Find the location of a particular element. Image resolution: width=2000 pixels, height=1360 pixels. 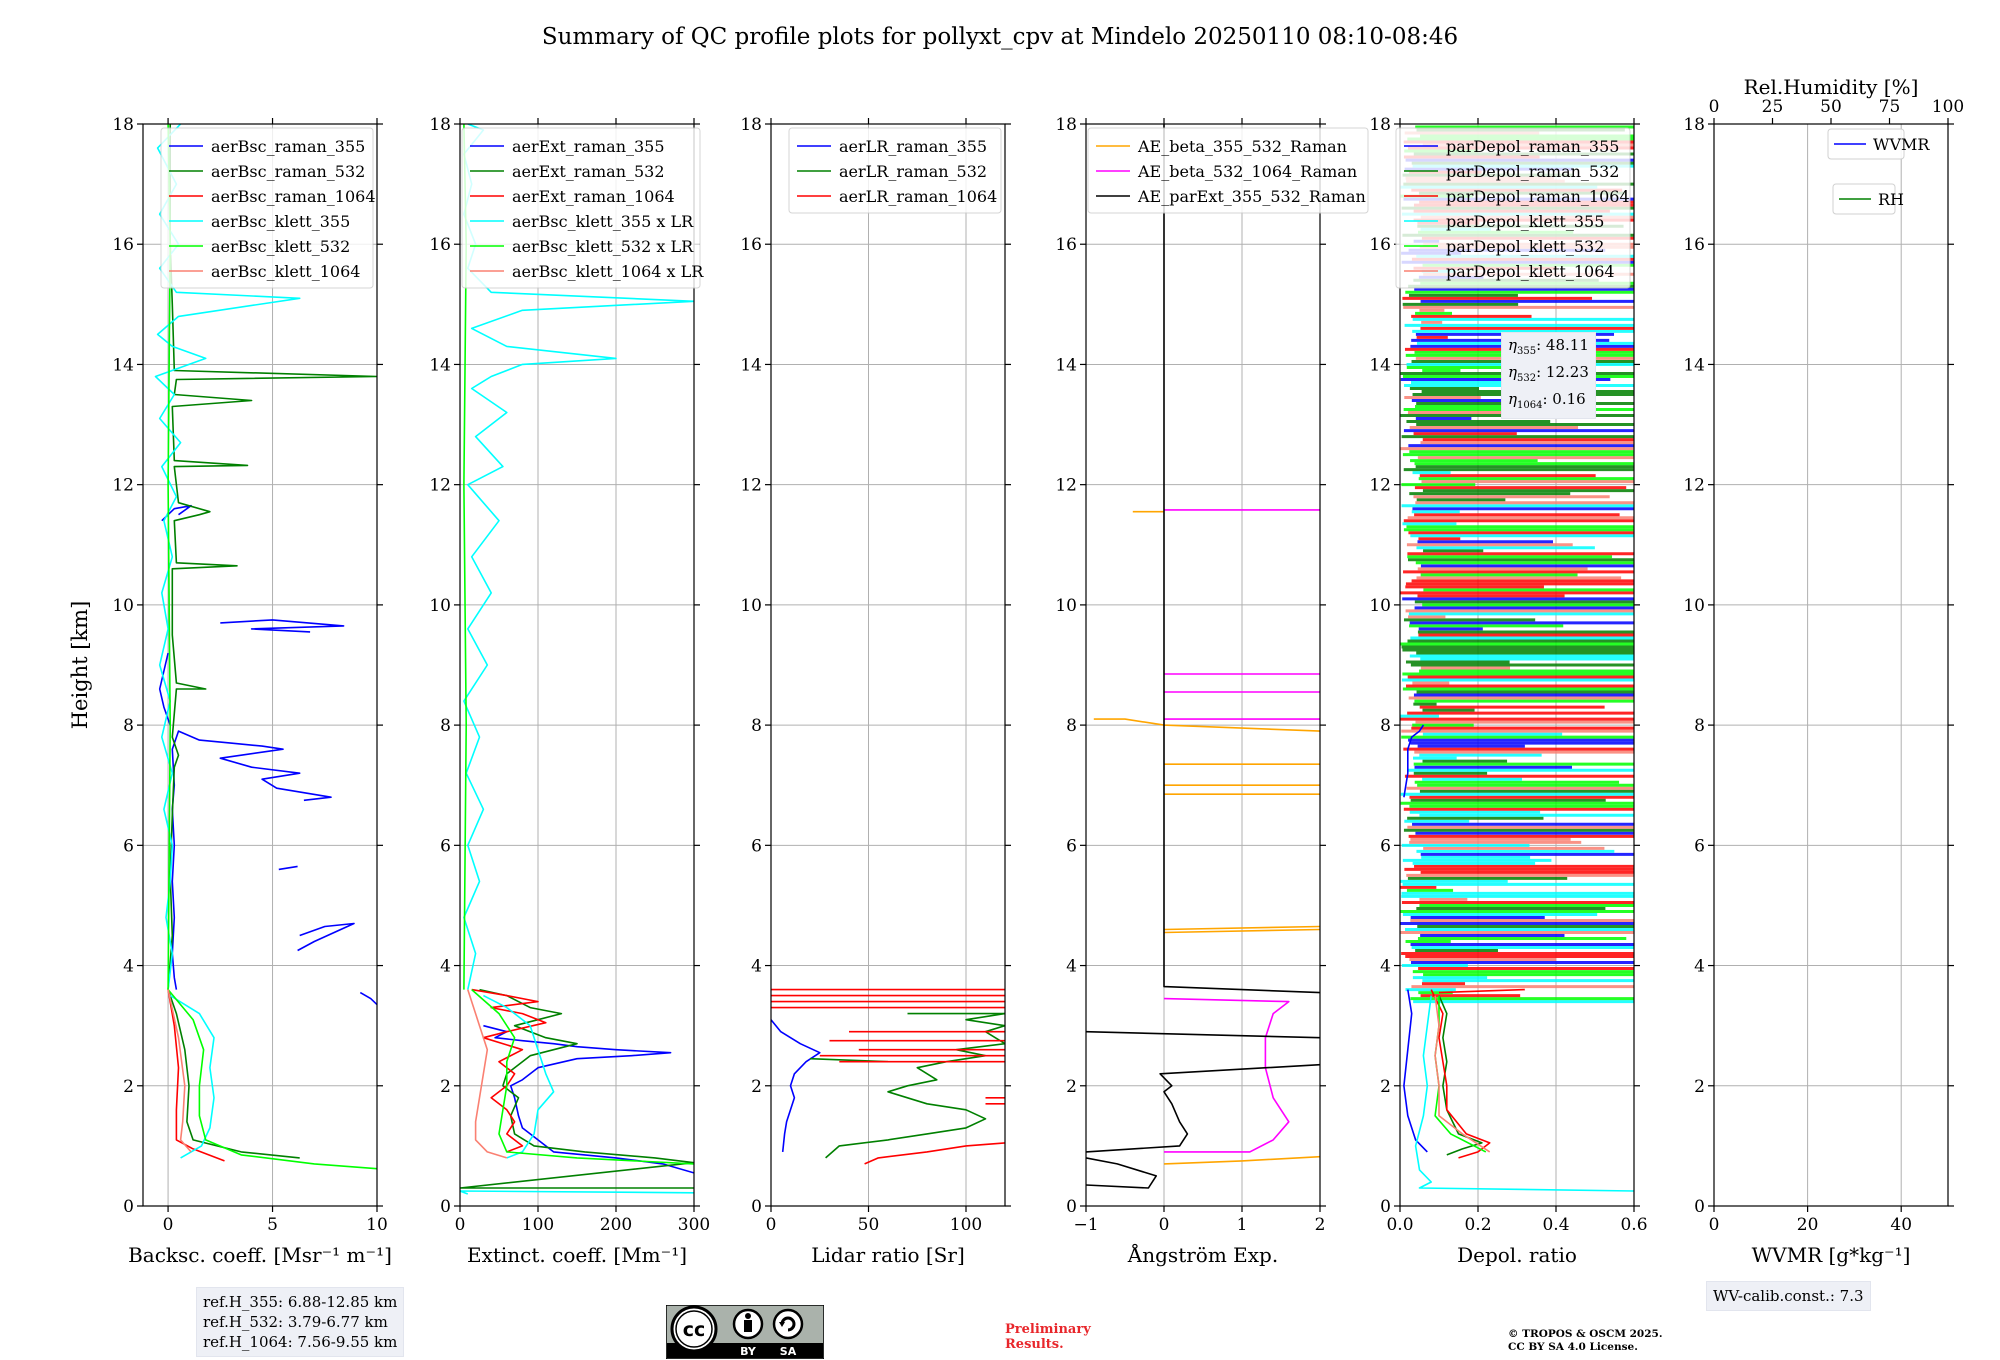

x-axis-label: Ångström Exp. is located at coordinates (1202, 1254).